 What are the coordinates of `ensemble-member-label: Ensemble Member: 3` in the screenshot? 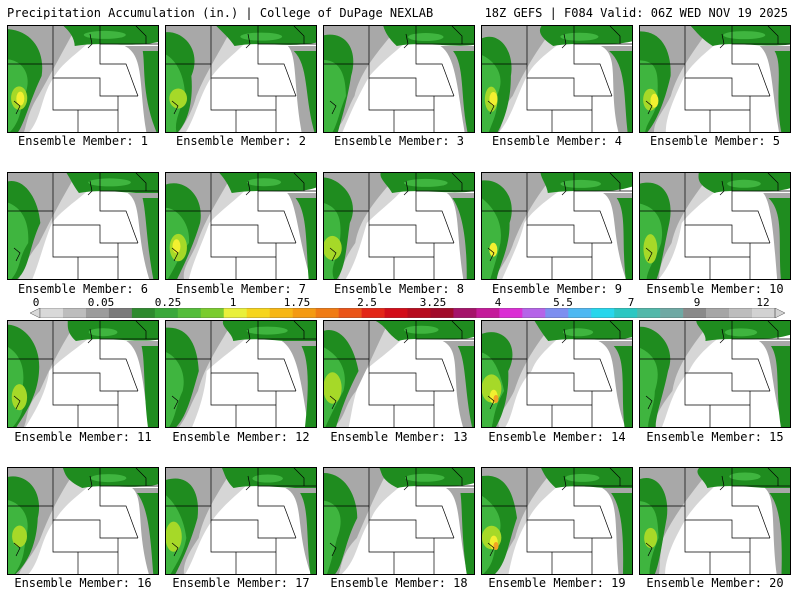 It's located at (399, 141).